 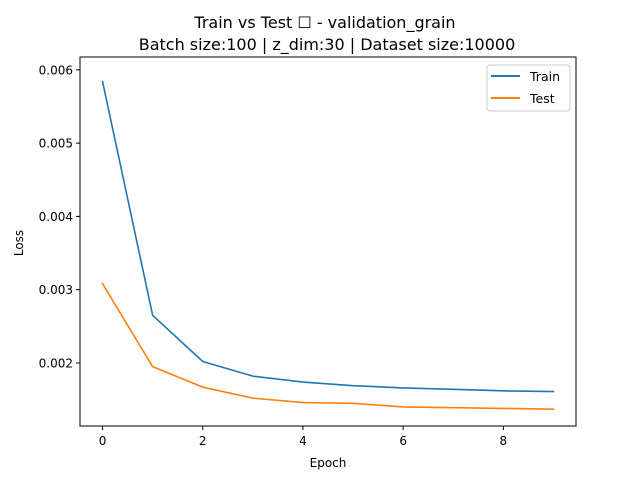 I want to click on legend-label-test: Test, so click(x=542, y=98).